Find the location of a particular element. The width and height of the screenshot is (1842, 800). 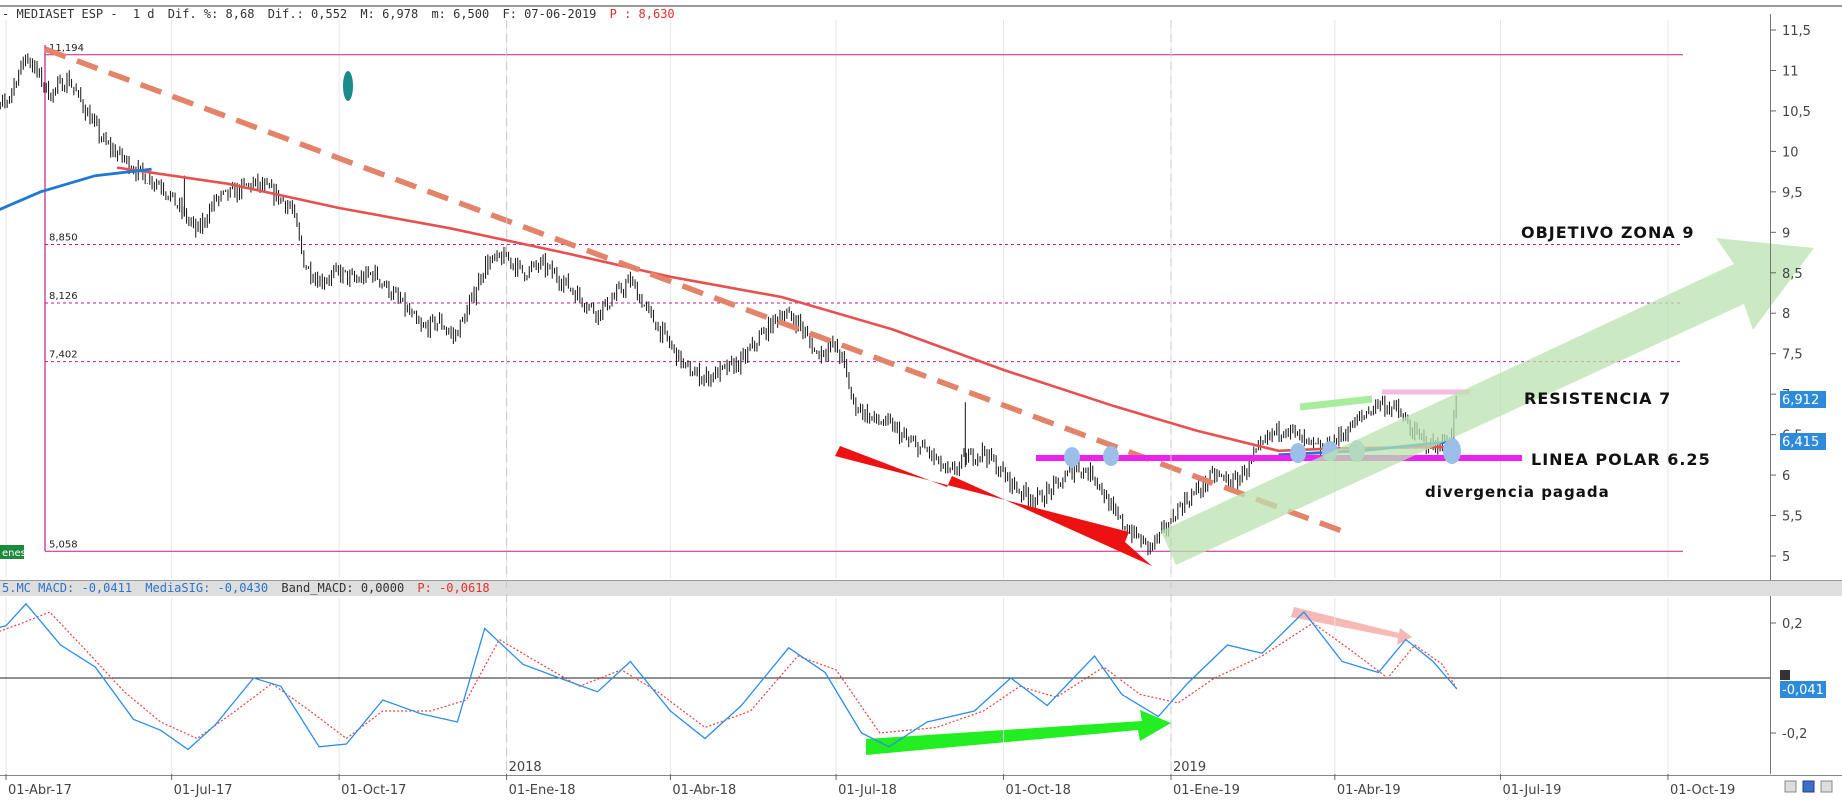

price-axis-line is located at coordinates (1770, 297).